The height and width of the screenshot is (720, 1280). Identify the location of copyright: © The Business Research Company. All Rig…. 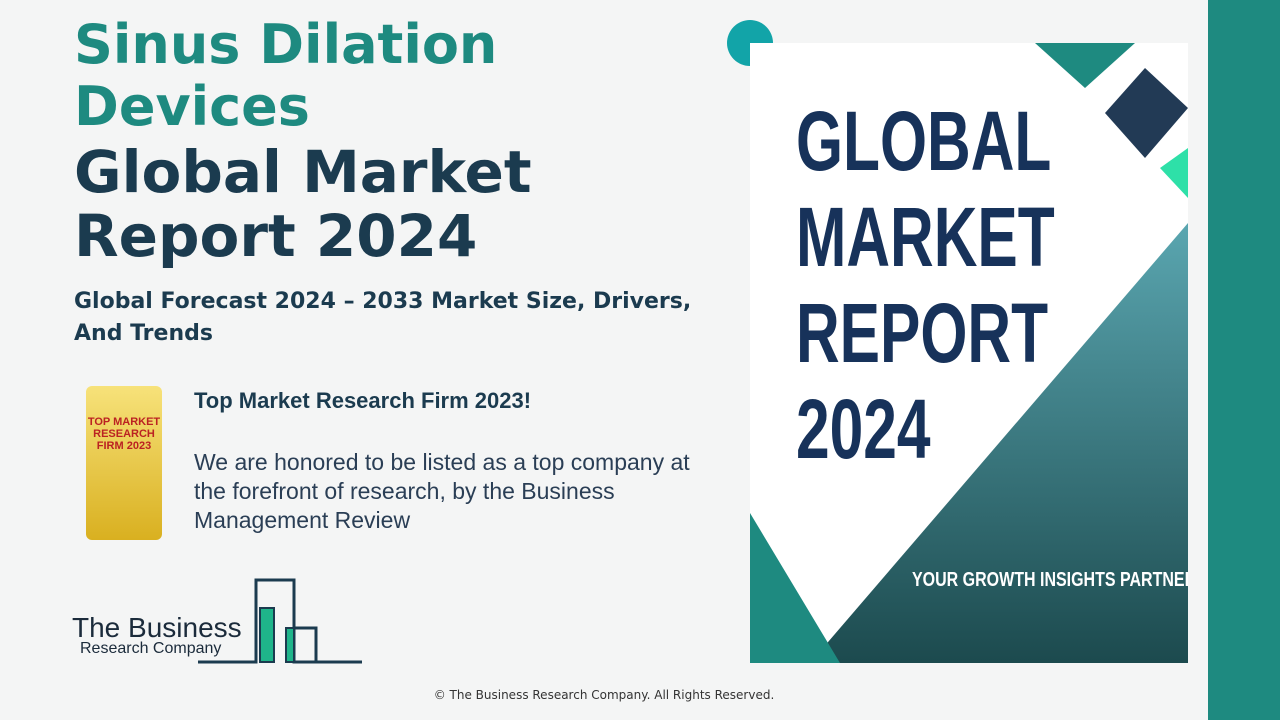
(604, 695).